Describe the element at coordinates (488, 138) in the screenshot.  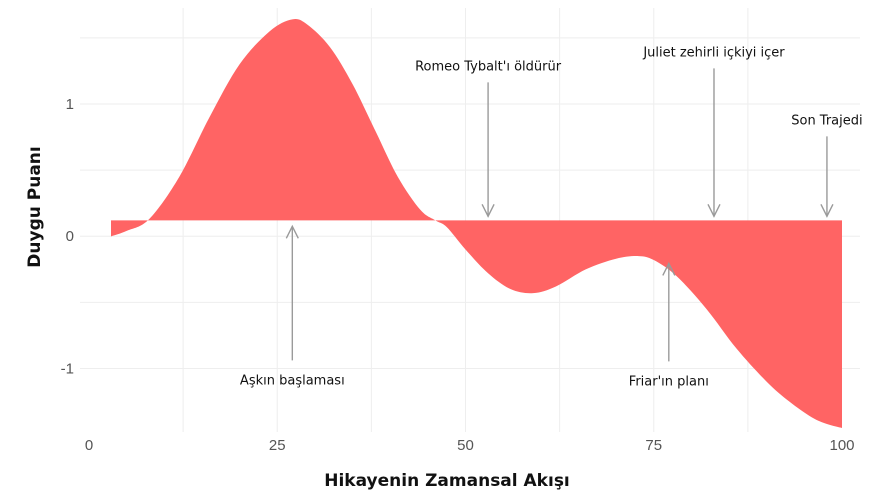
I see `annotation: Romeo Tybalt'ı öldürür` at that location.